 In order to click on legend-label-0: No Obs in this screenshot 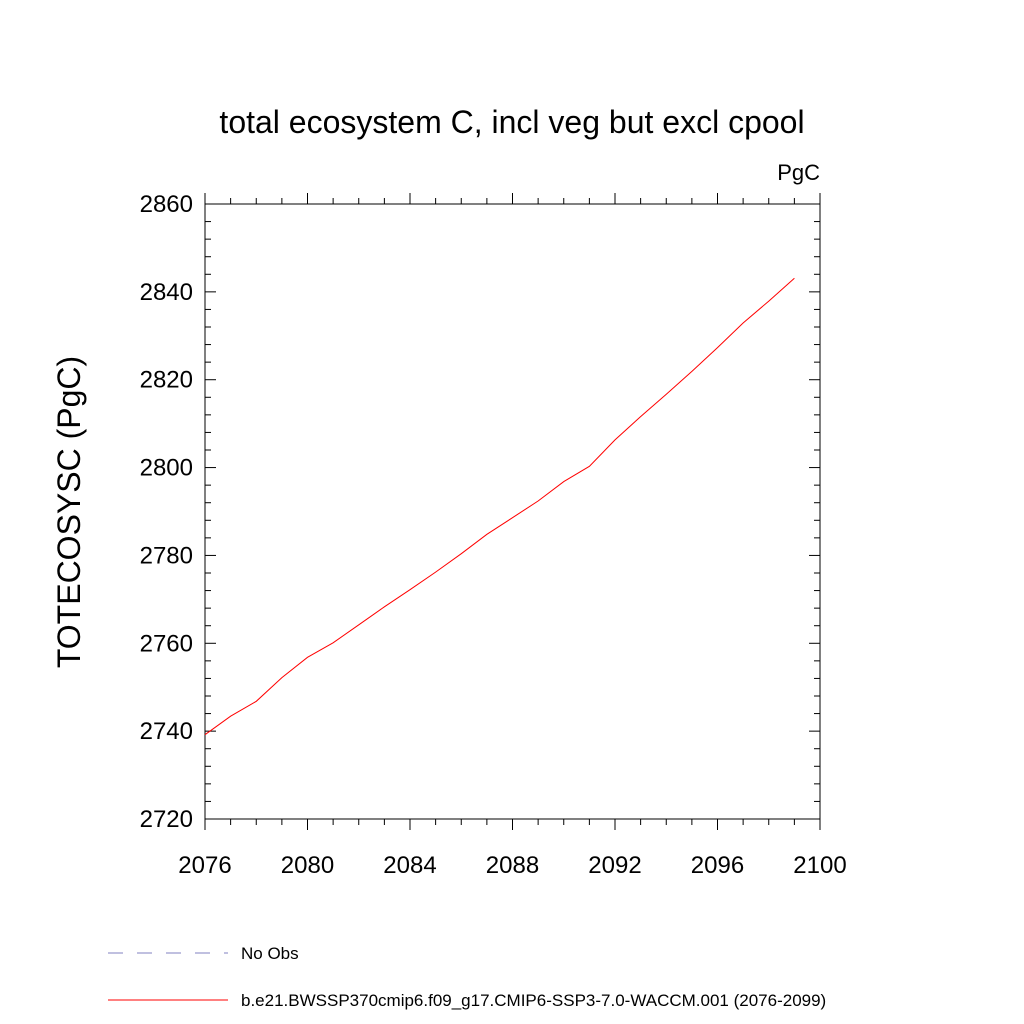, I will do `click(270, 953)`.